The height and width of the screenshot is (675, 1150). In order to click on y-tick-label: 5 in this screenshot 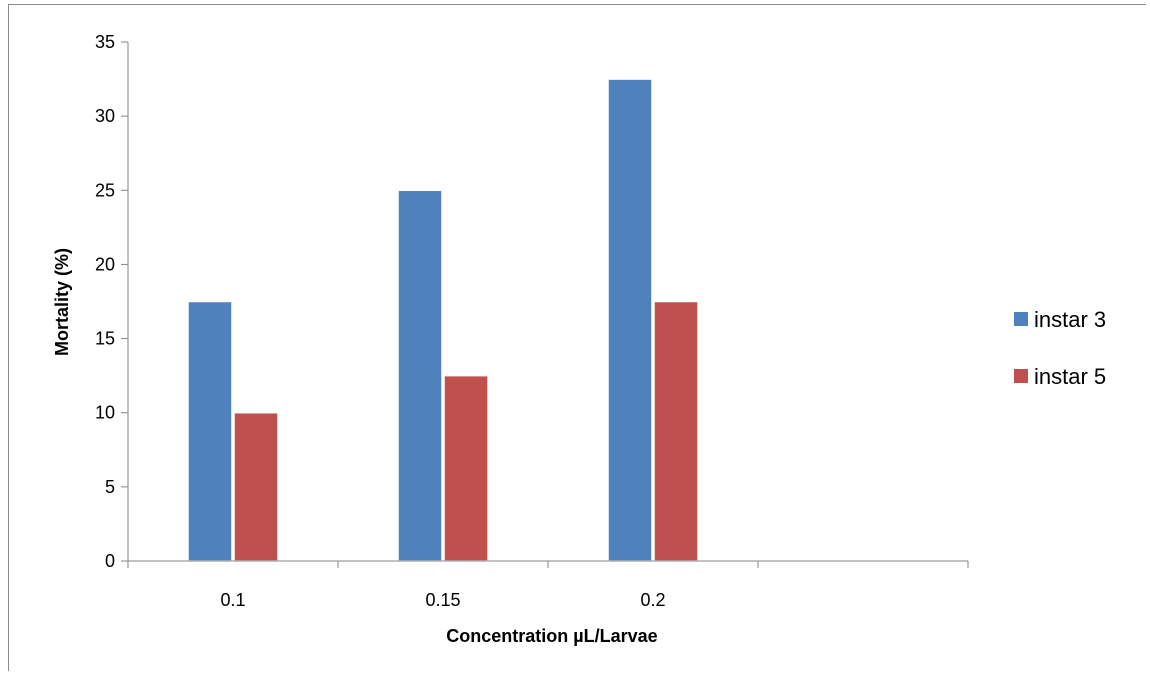, I will do `click(110, 487)`.